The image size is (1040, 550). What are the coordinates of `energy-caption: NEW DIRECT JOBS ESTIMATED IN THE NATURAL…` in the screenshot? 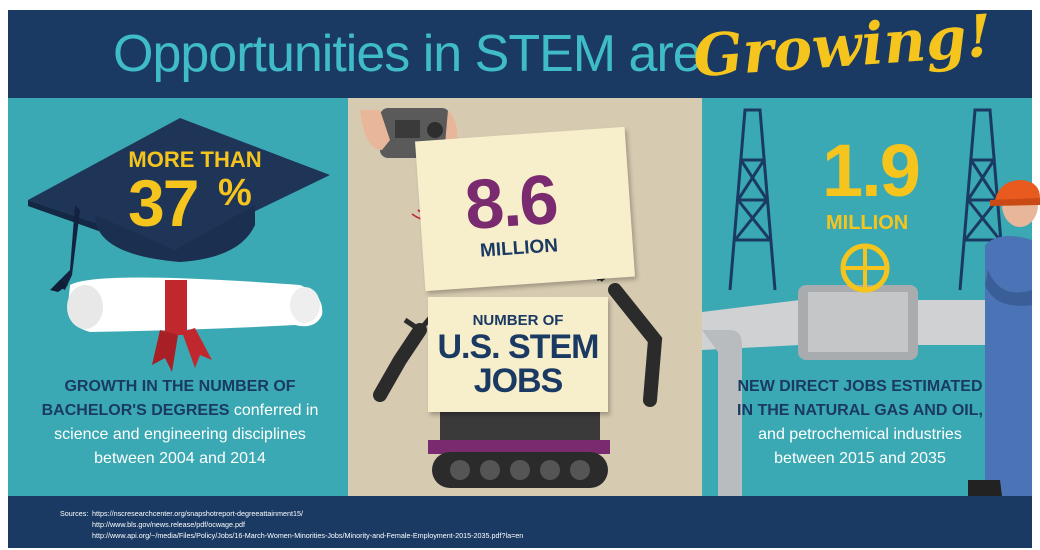 It's located at (860, 423).